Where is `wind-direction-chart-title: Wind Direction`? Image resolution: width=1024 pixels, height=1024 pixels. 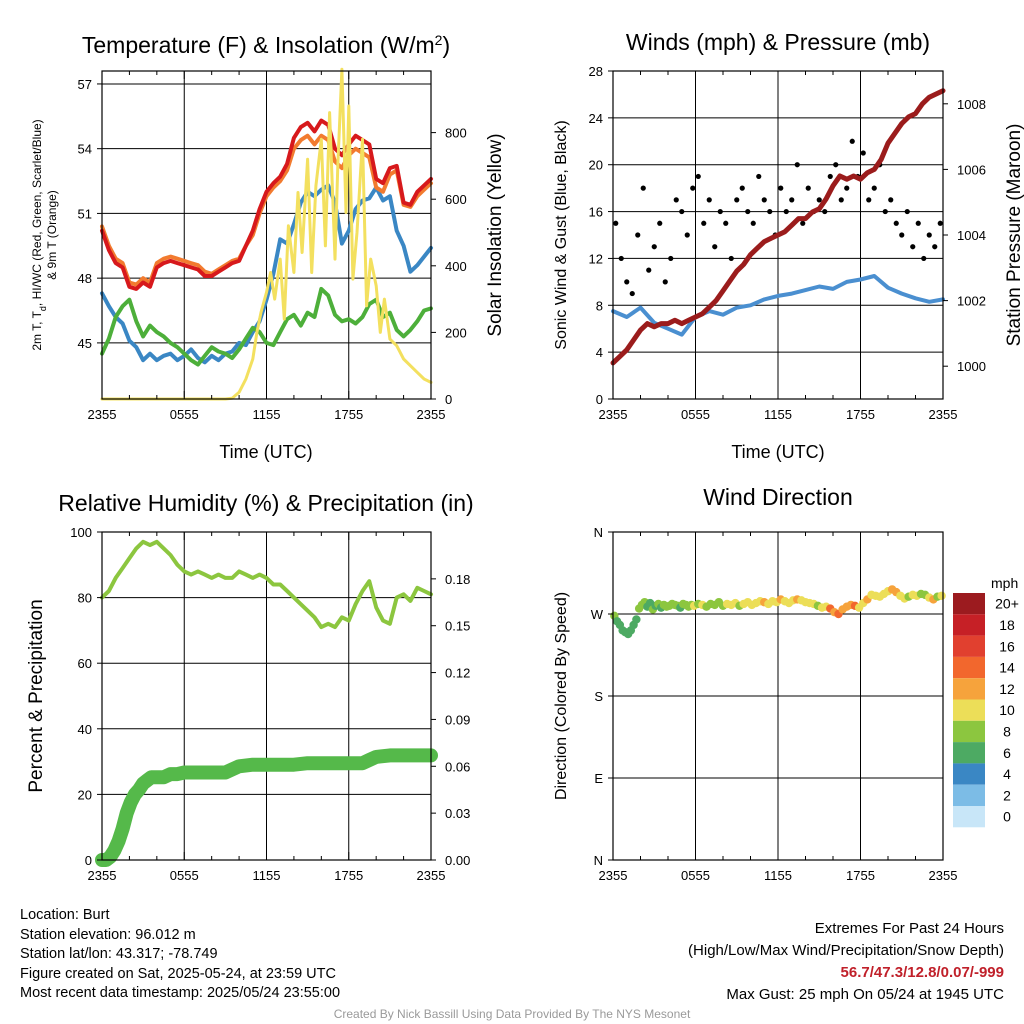
wind-direction-chart-title: Wind Direction is located at coordinates (778, 497).